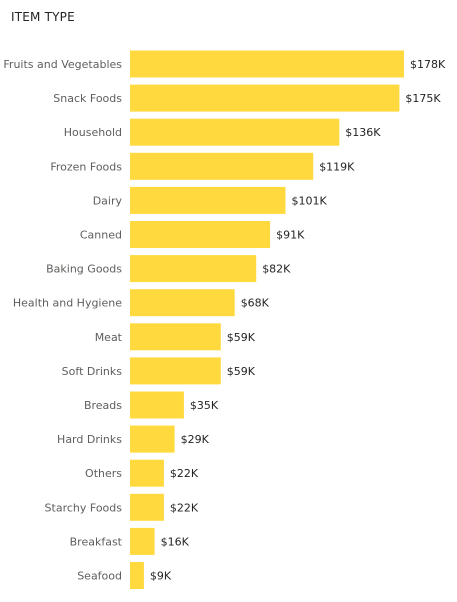 This screenshot has height=602, width=457. Describe the element at coordinates (161, 576) in the screenshot. I see `value-label: $9K` at that location.